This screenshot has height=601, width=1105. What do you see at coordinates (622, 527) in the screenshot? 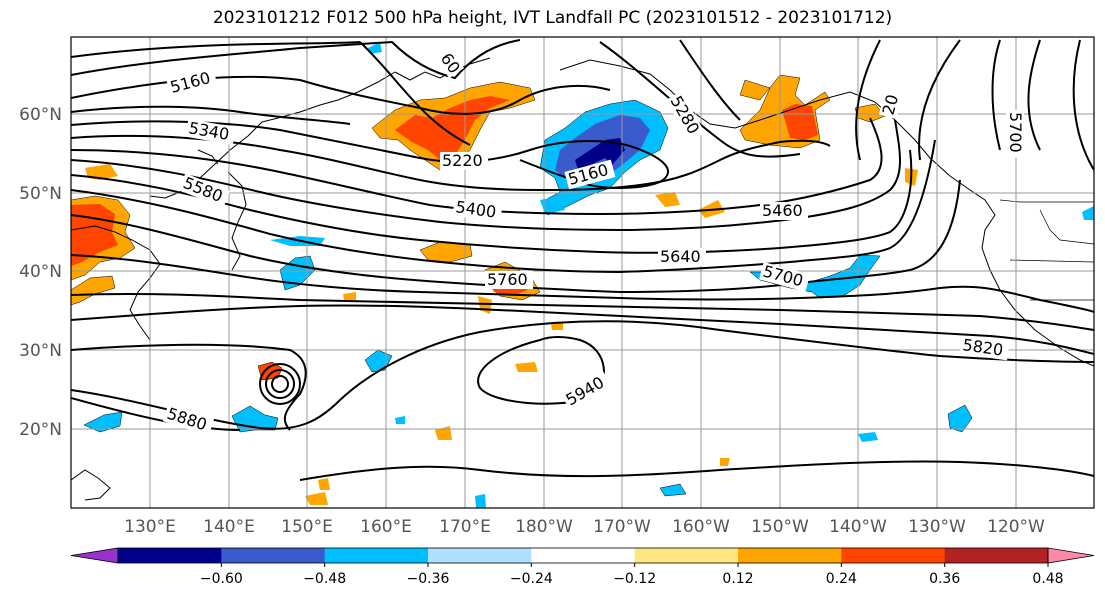
I see `lon-label: 170°W` at bounding box center [622, 527].